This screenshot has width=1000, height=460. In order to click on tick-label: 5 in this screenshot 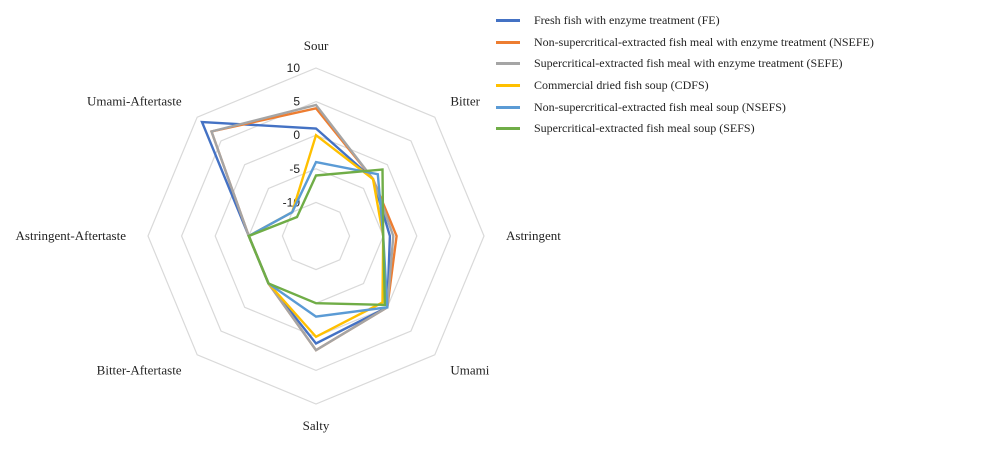, I will do `click(296, 102)`.